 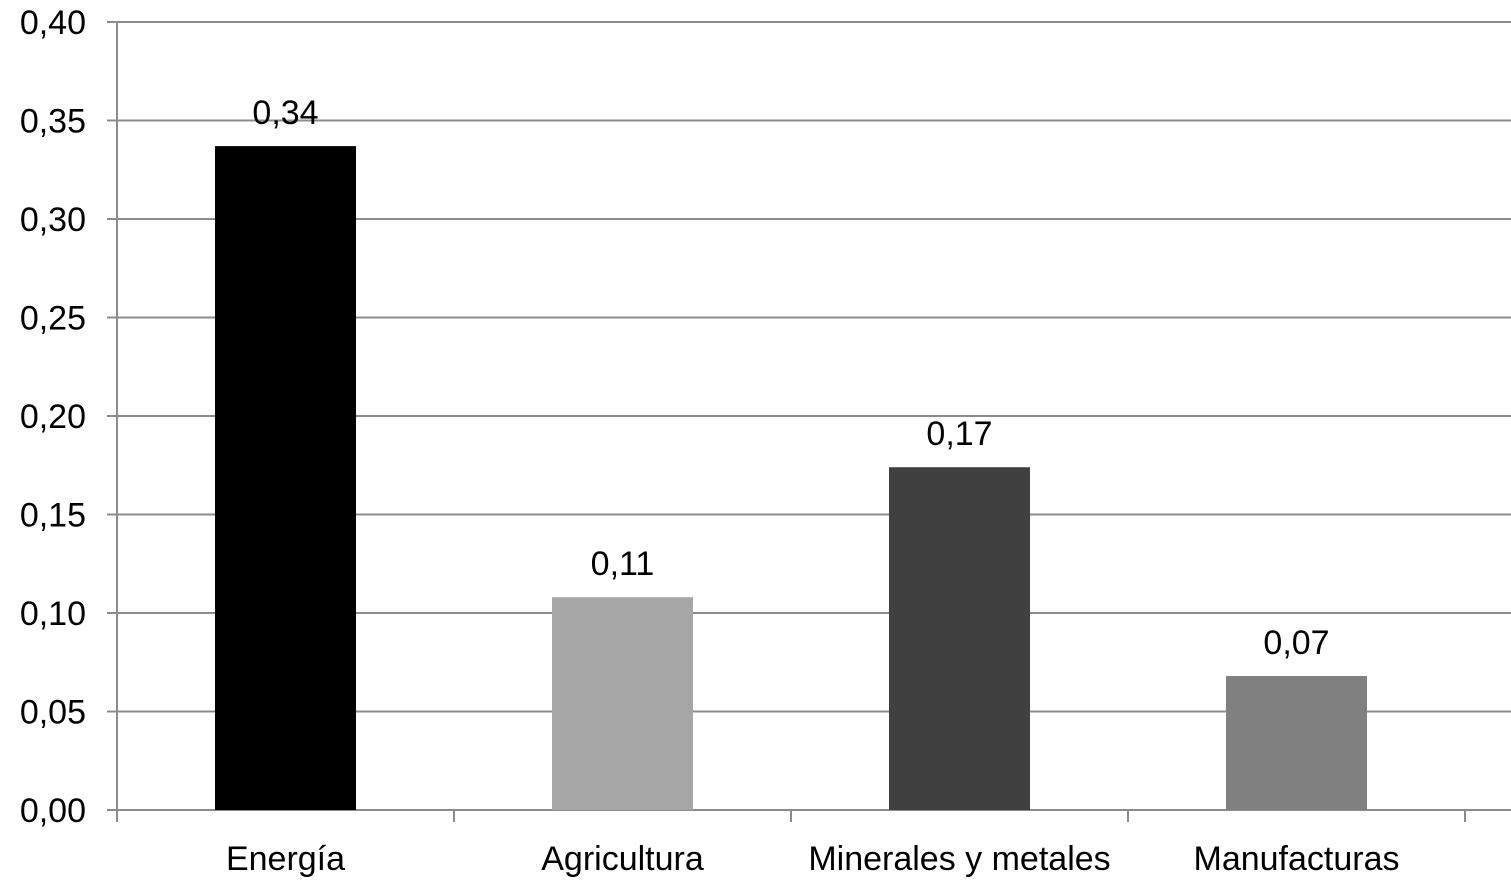 I want to click on y-tick-label: 0,10, so click(x=53, y=614).